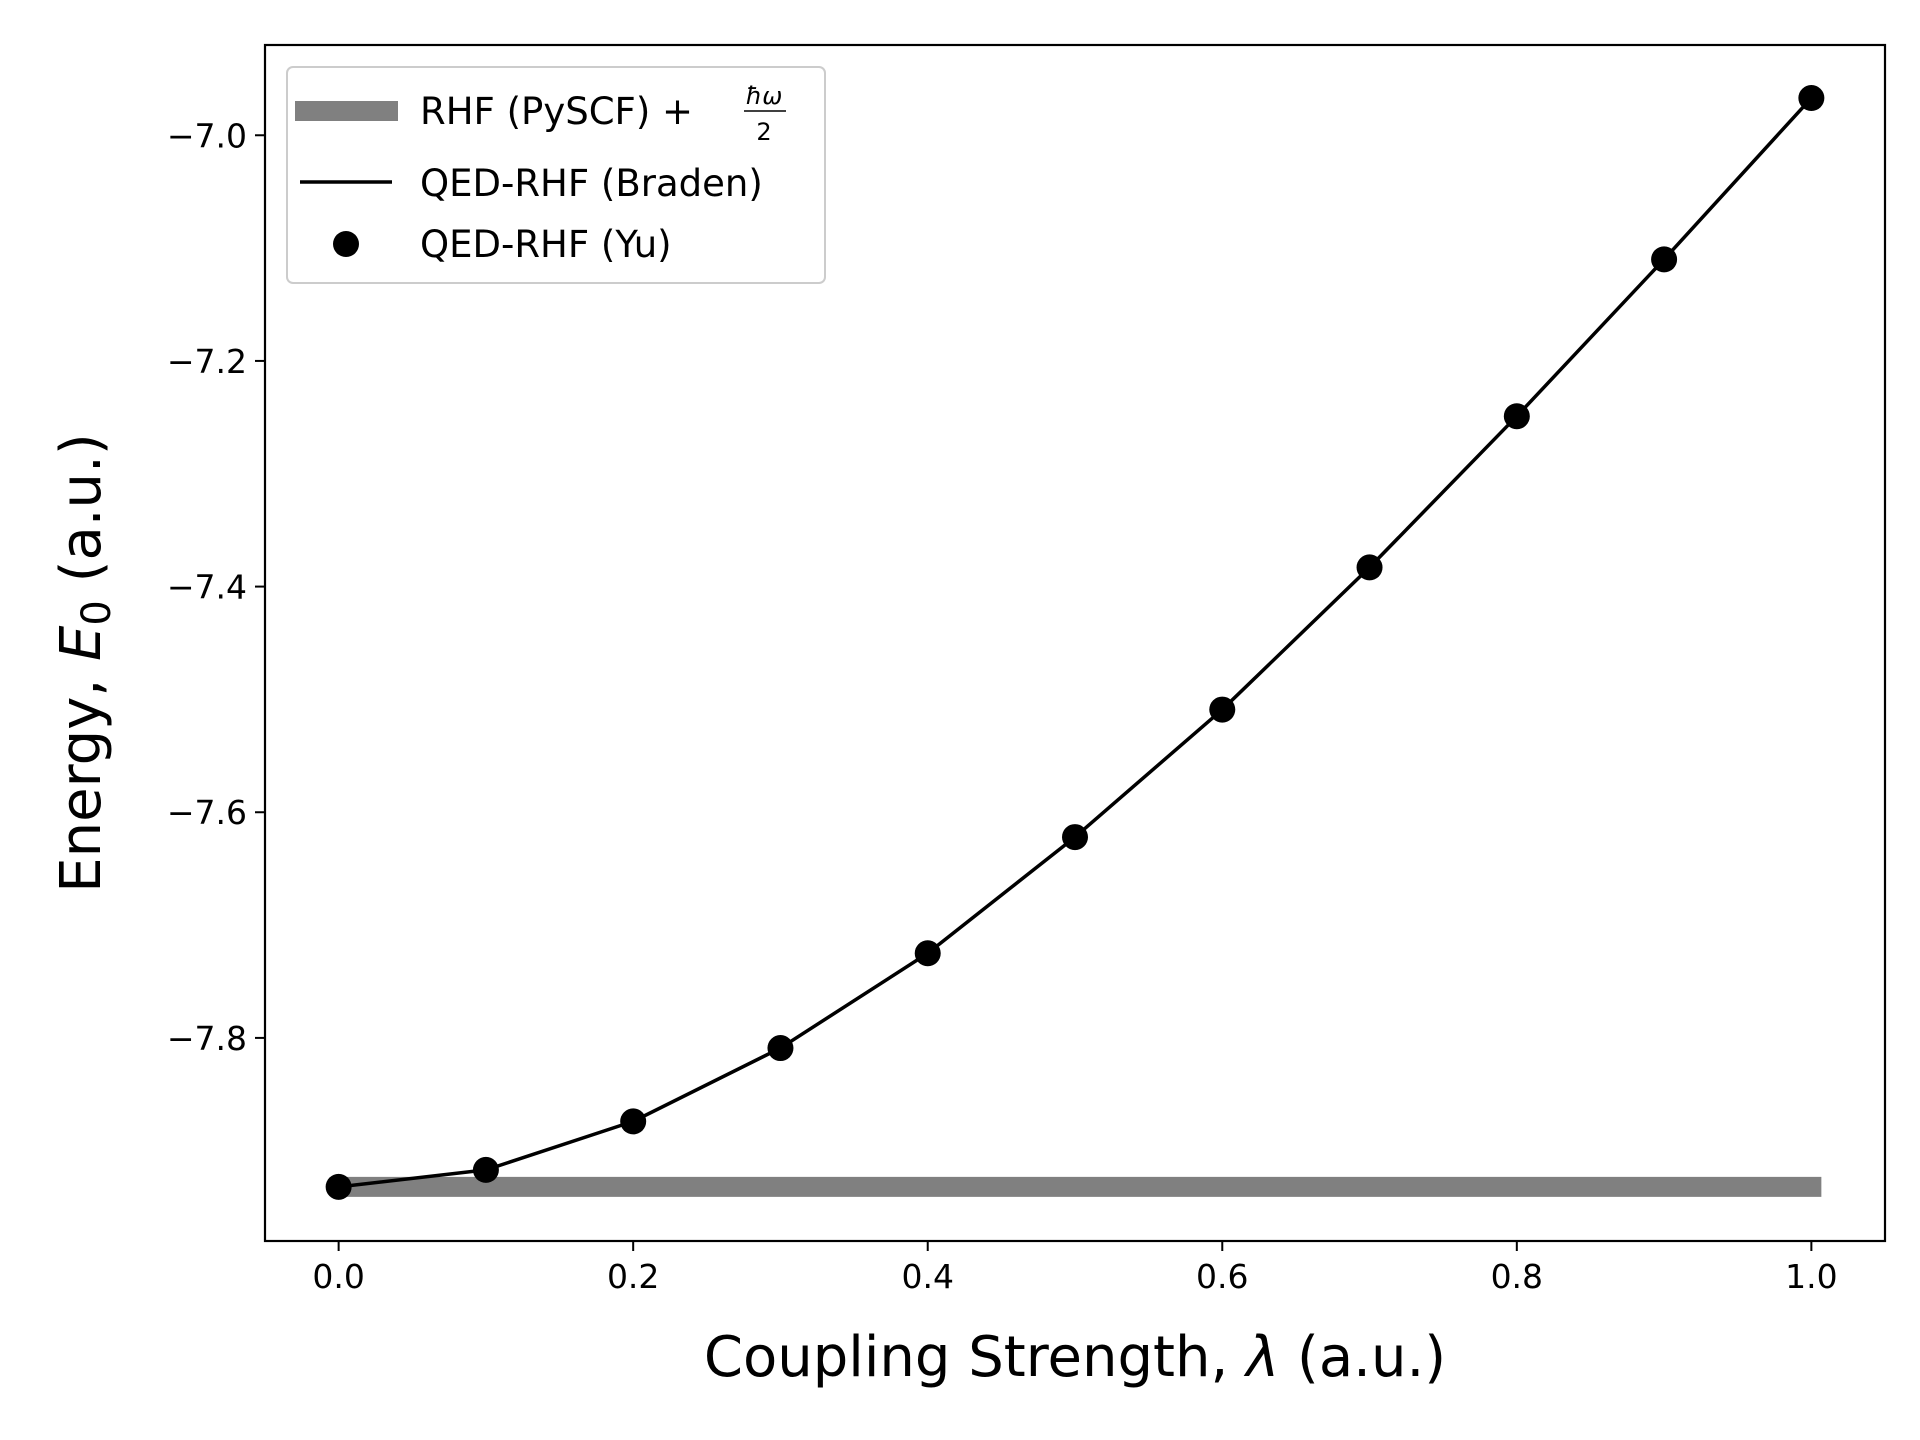 The image size is (1920, 1440). I want to click on x-tick-label: 0.8, so click(1517, 1276).